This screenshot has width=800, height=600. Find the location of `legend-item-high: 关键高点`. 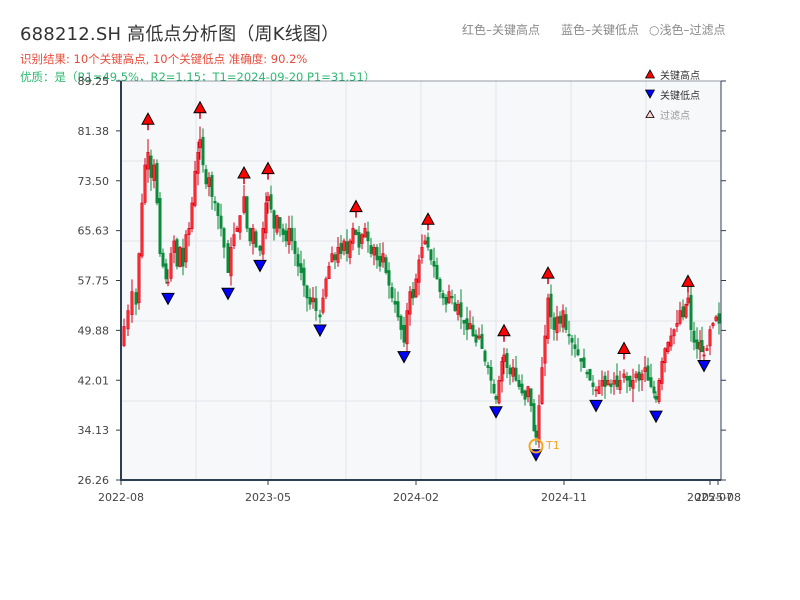

legend-item-high: 关键高点 is located at coordinates (672, 74).